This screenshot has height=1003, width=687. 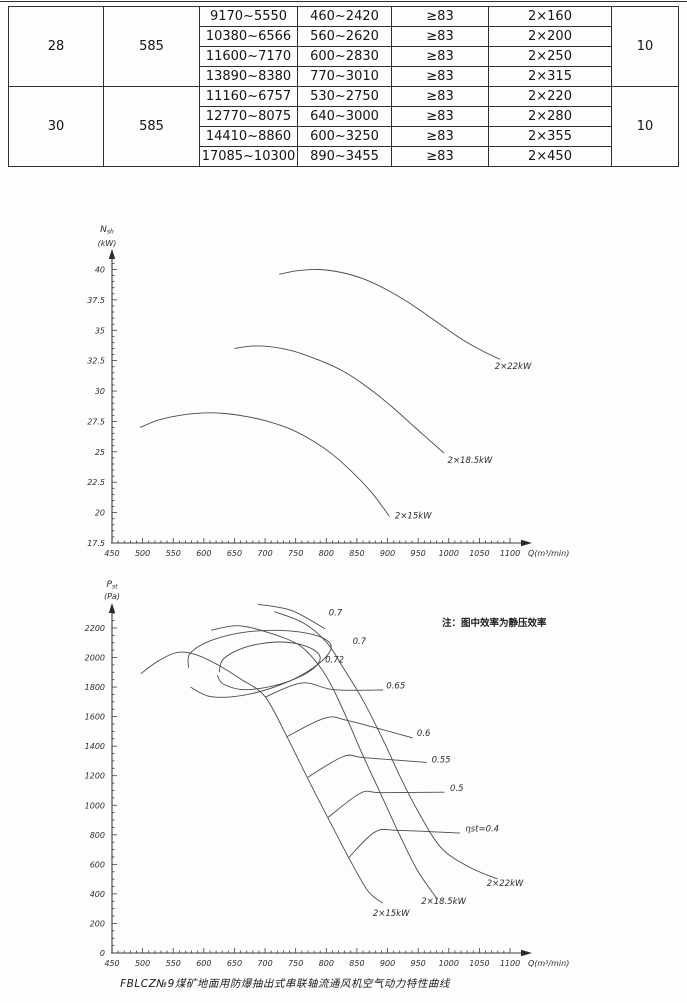 I want to click on cell-pressure-range: 600~2830, so click(x=344, y=56).